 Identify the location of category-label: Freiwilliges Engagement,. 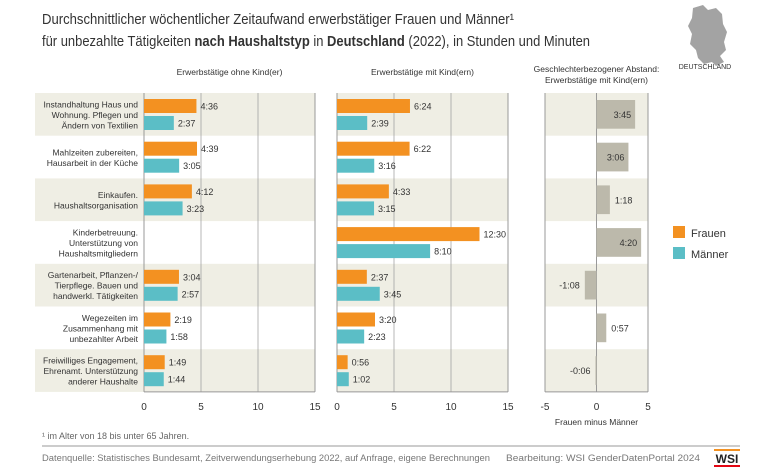
(90, 361).